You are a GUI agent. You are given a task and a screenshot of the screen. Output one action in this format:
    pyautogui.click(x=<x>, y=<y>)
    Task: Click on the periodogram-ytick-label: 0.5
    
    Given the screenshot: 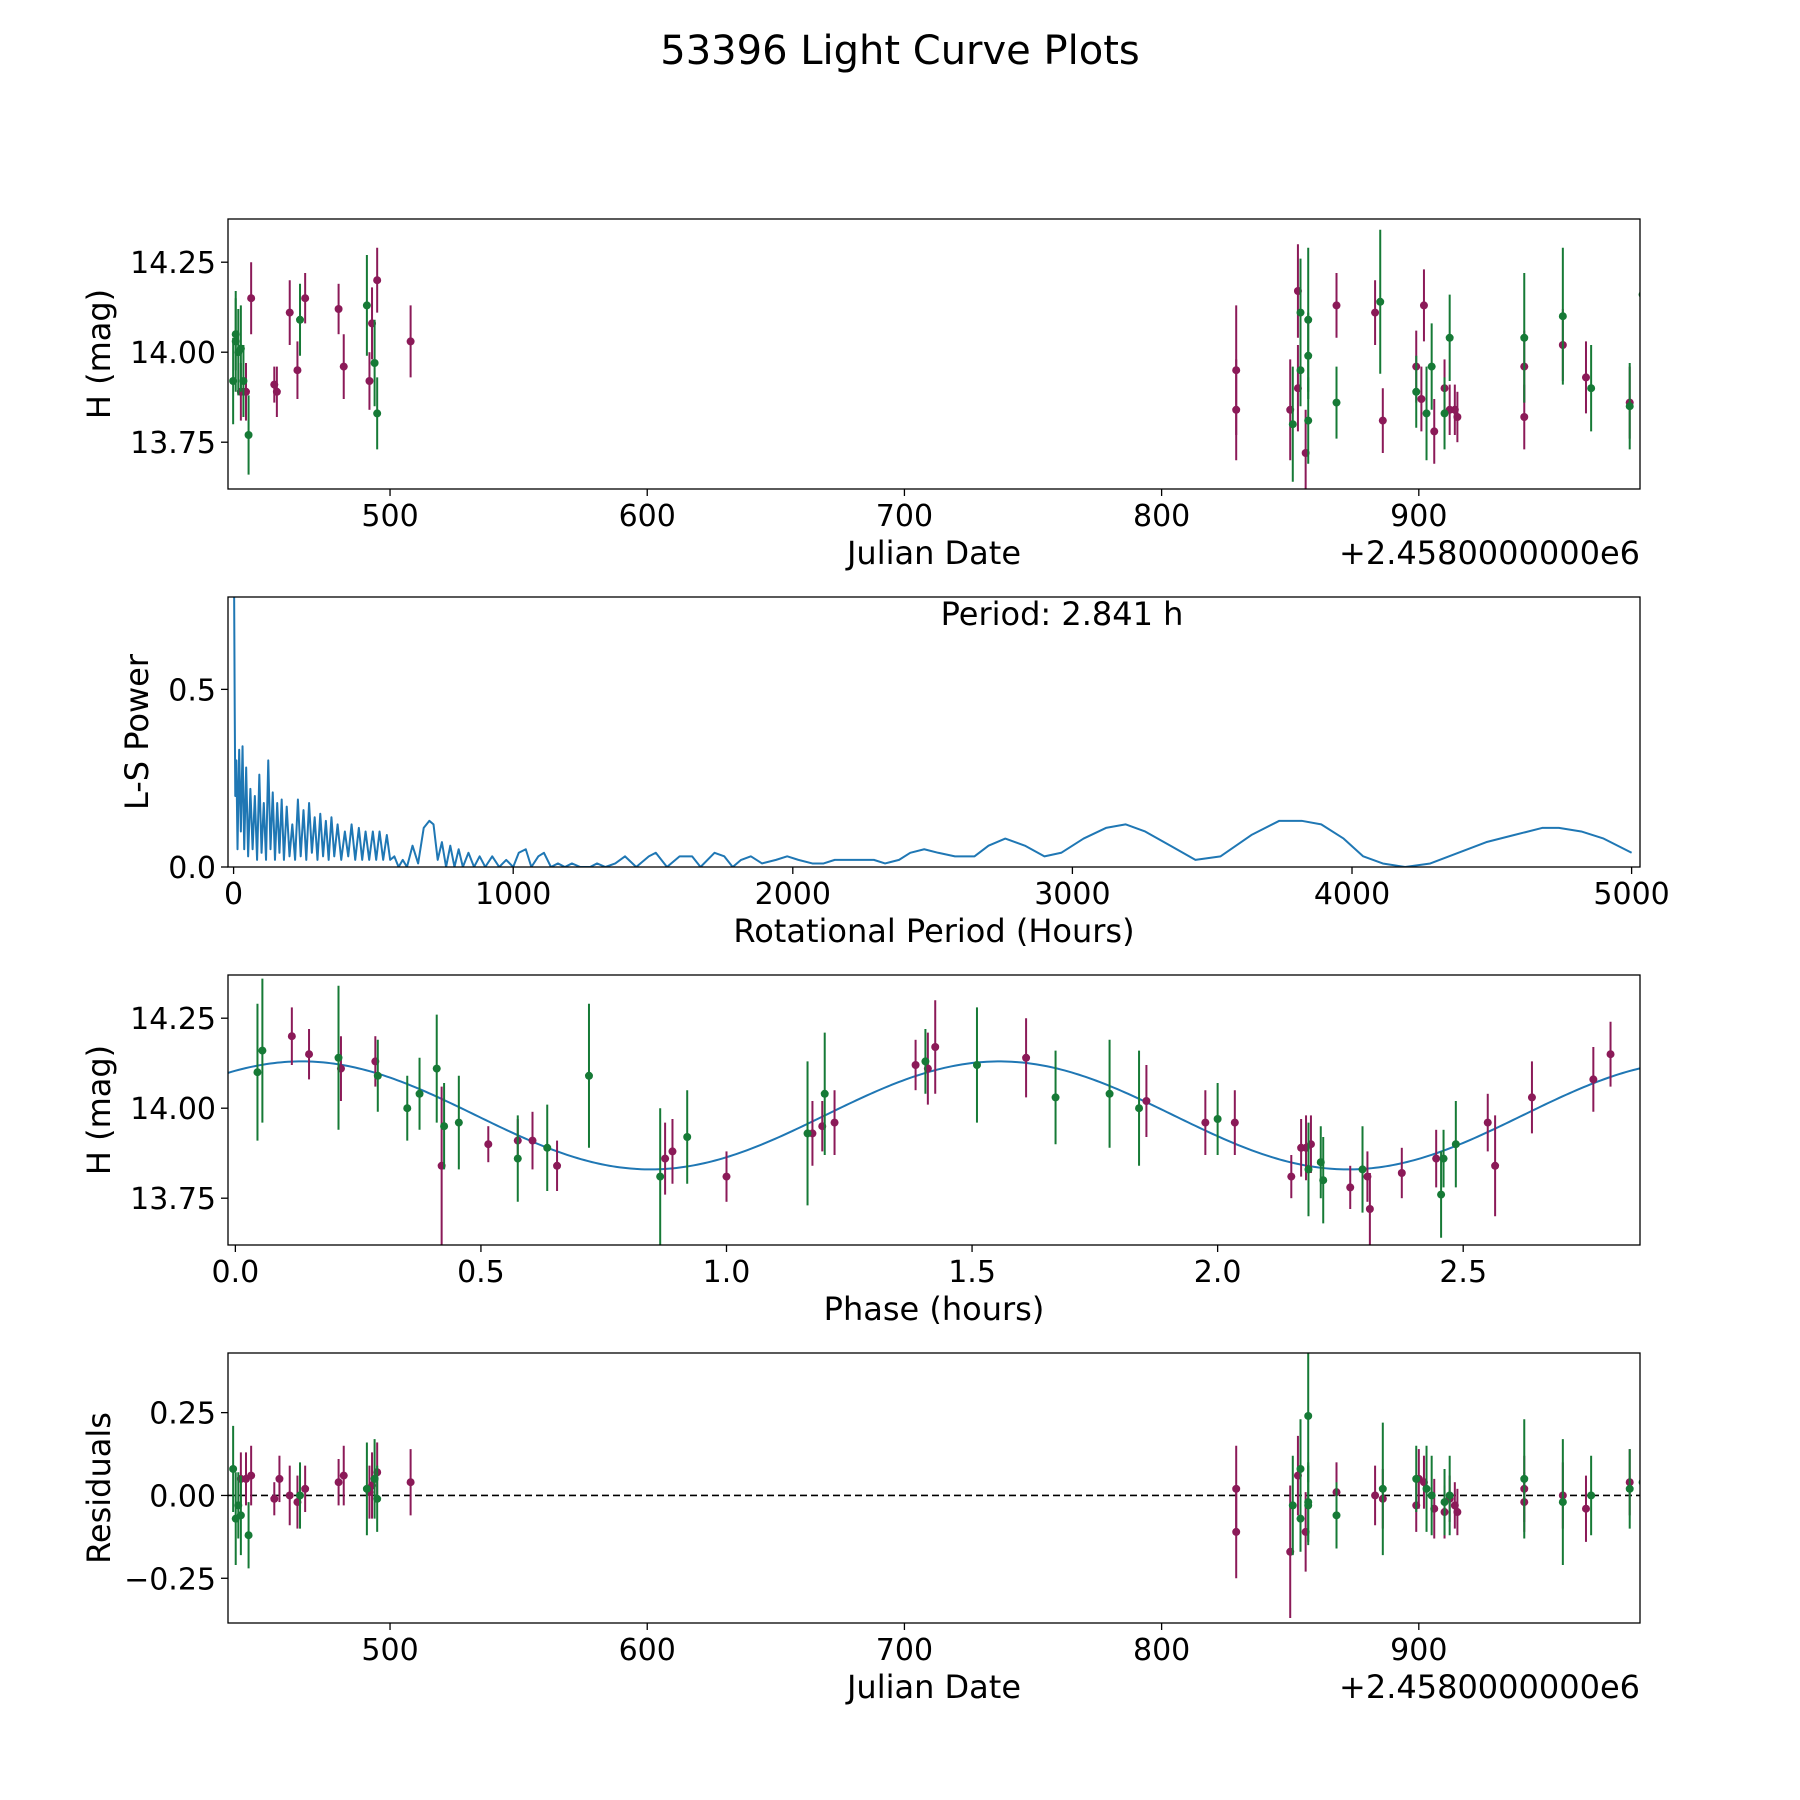 What is the action you would take?
    pyautogui.click(x=192, y=690)
    